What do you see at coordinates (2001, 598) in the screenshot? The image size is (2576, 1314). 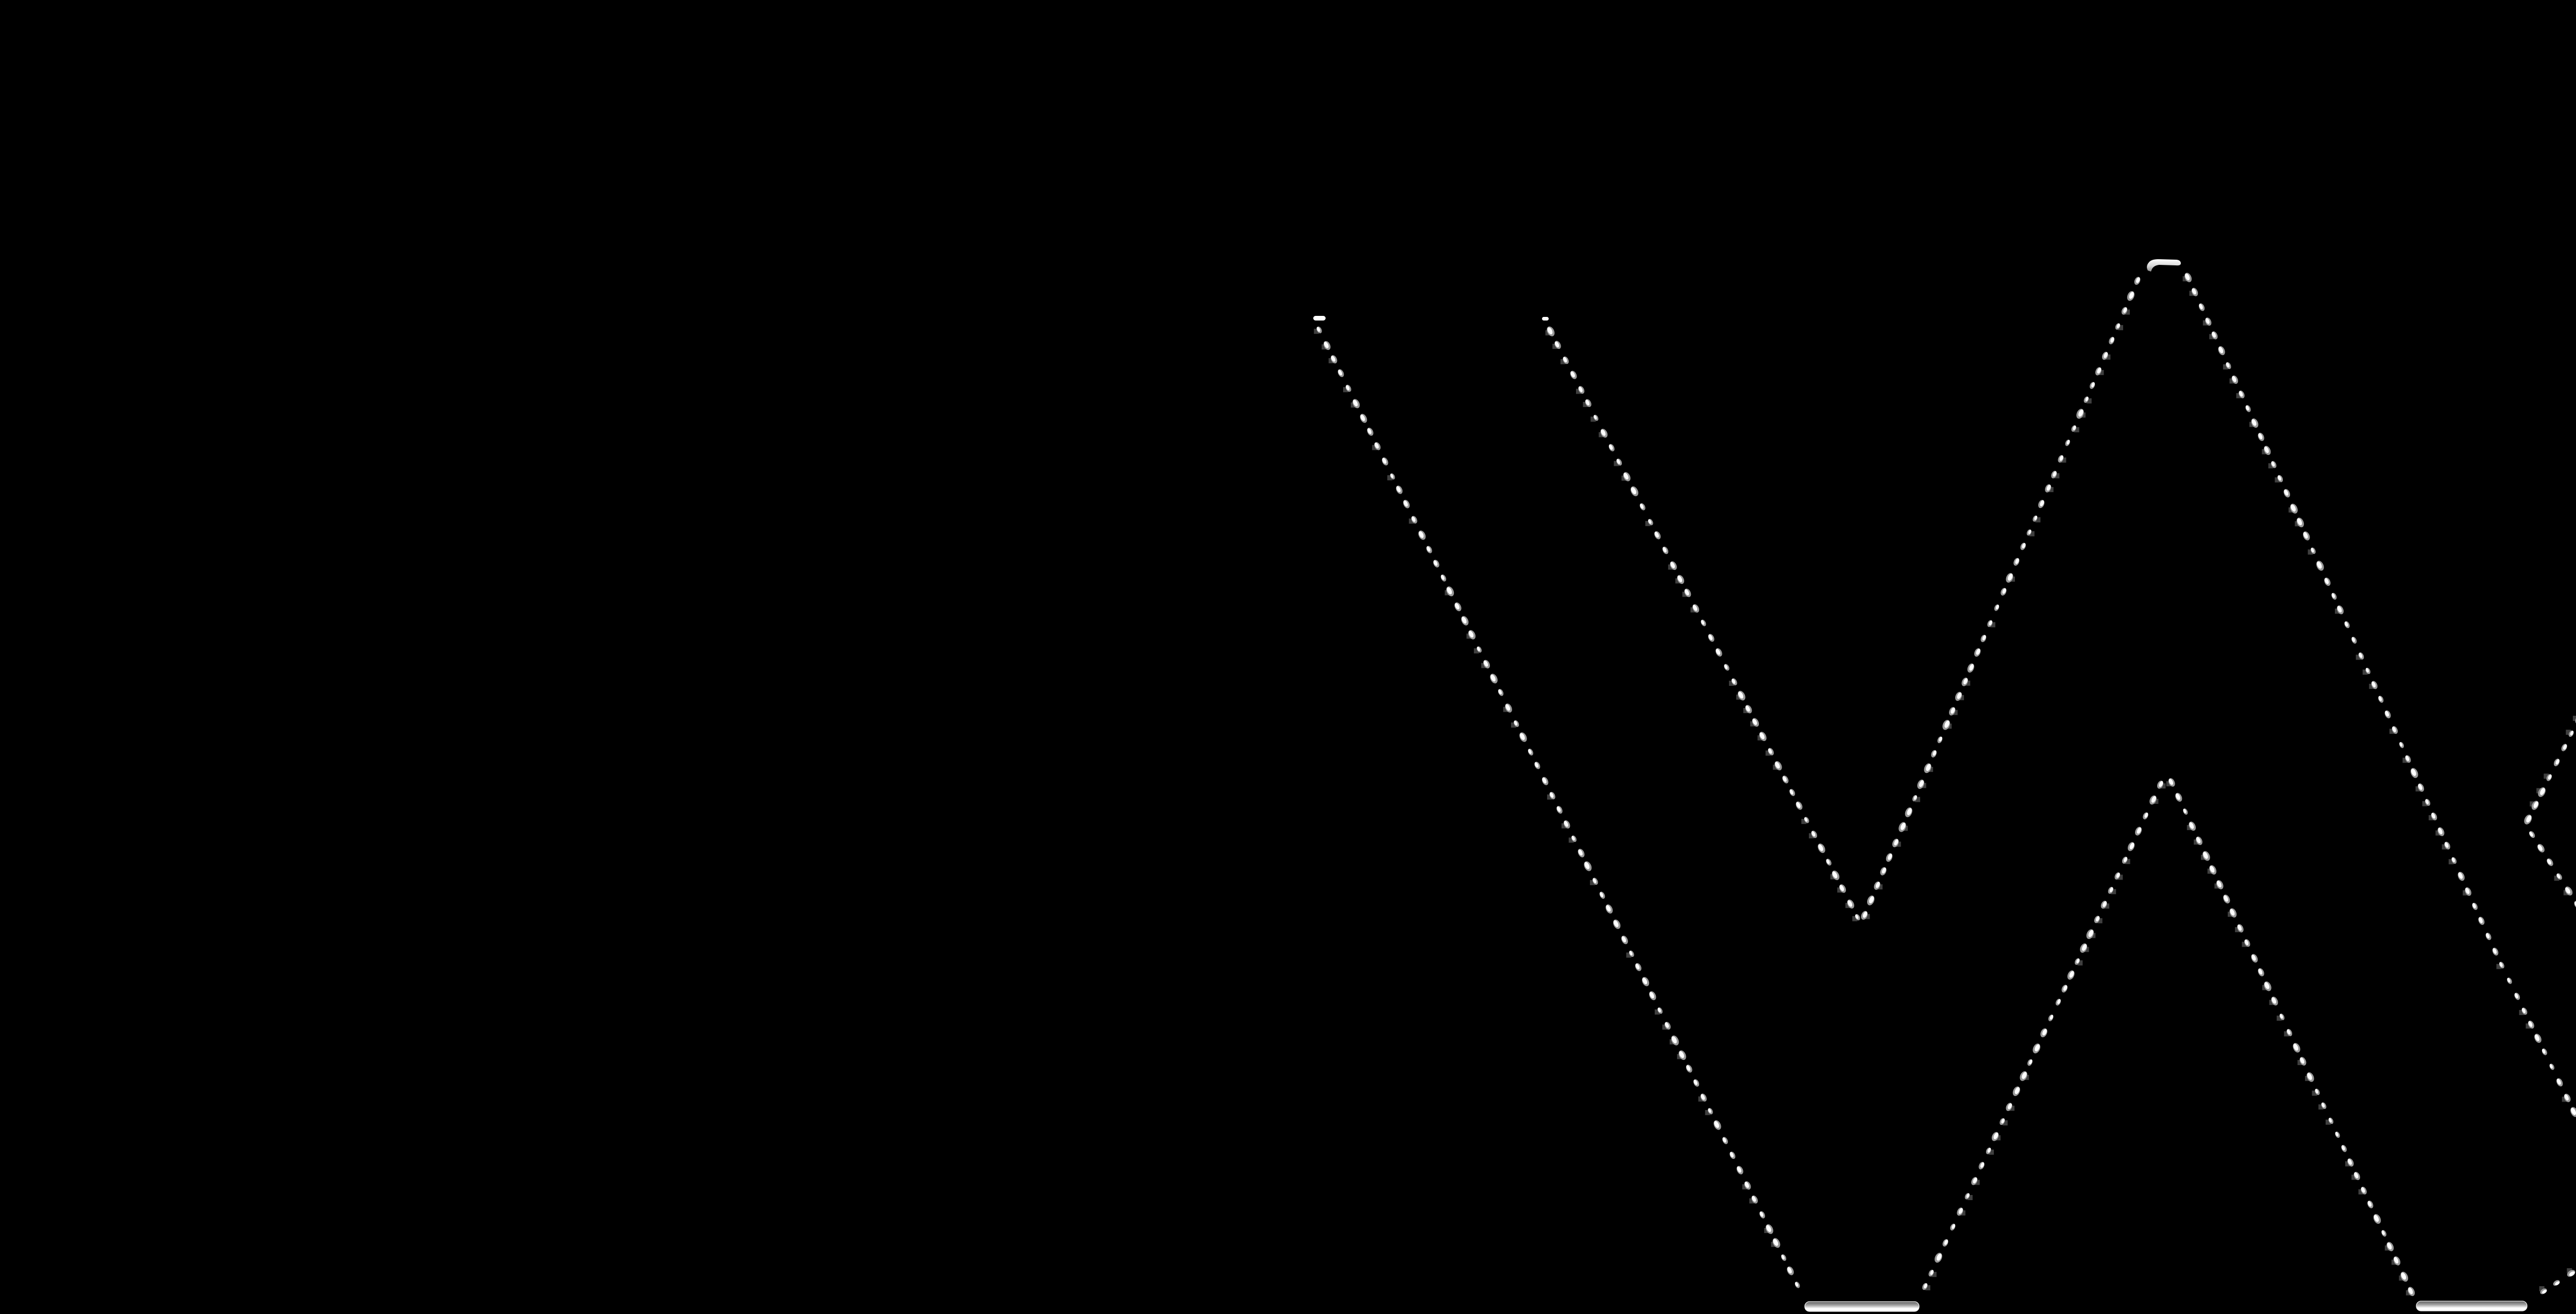 I see `stroke2-left-edge-dotted` at bounding box center [2001, 598].